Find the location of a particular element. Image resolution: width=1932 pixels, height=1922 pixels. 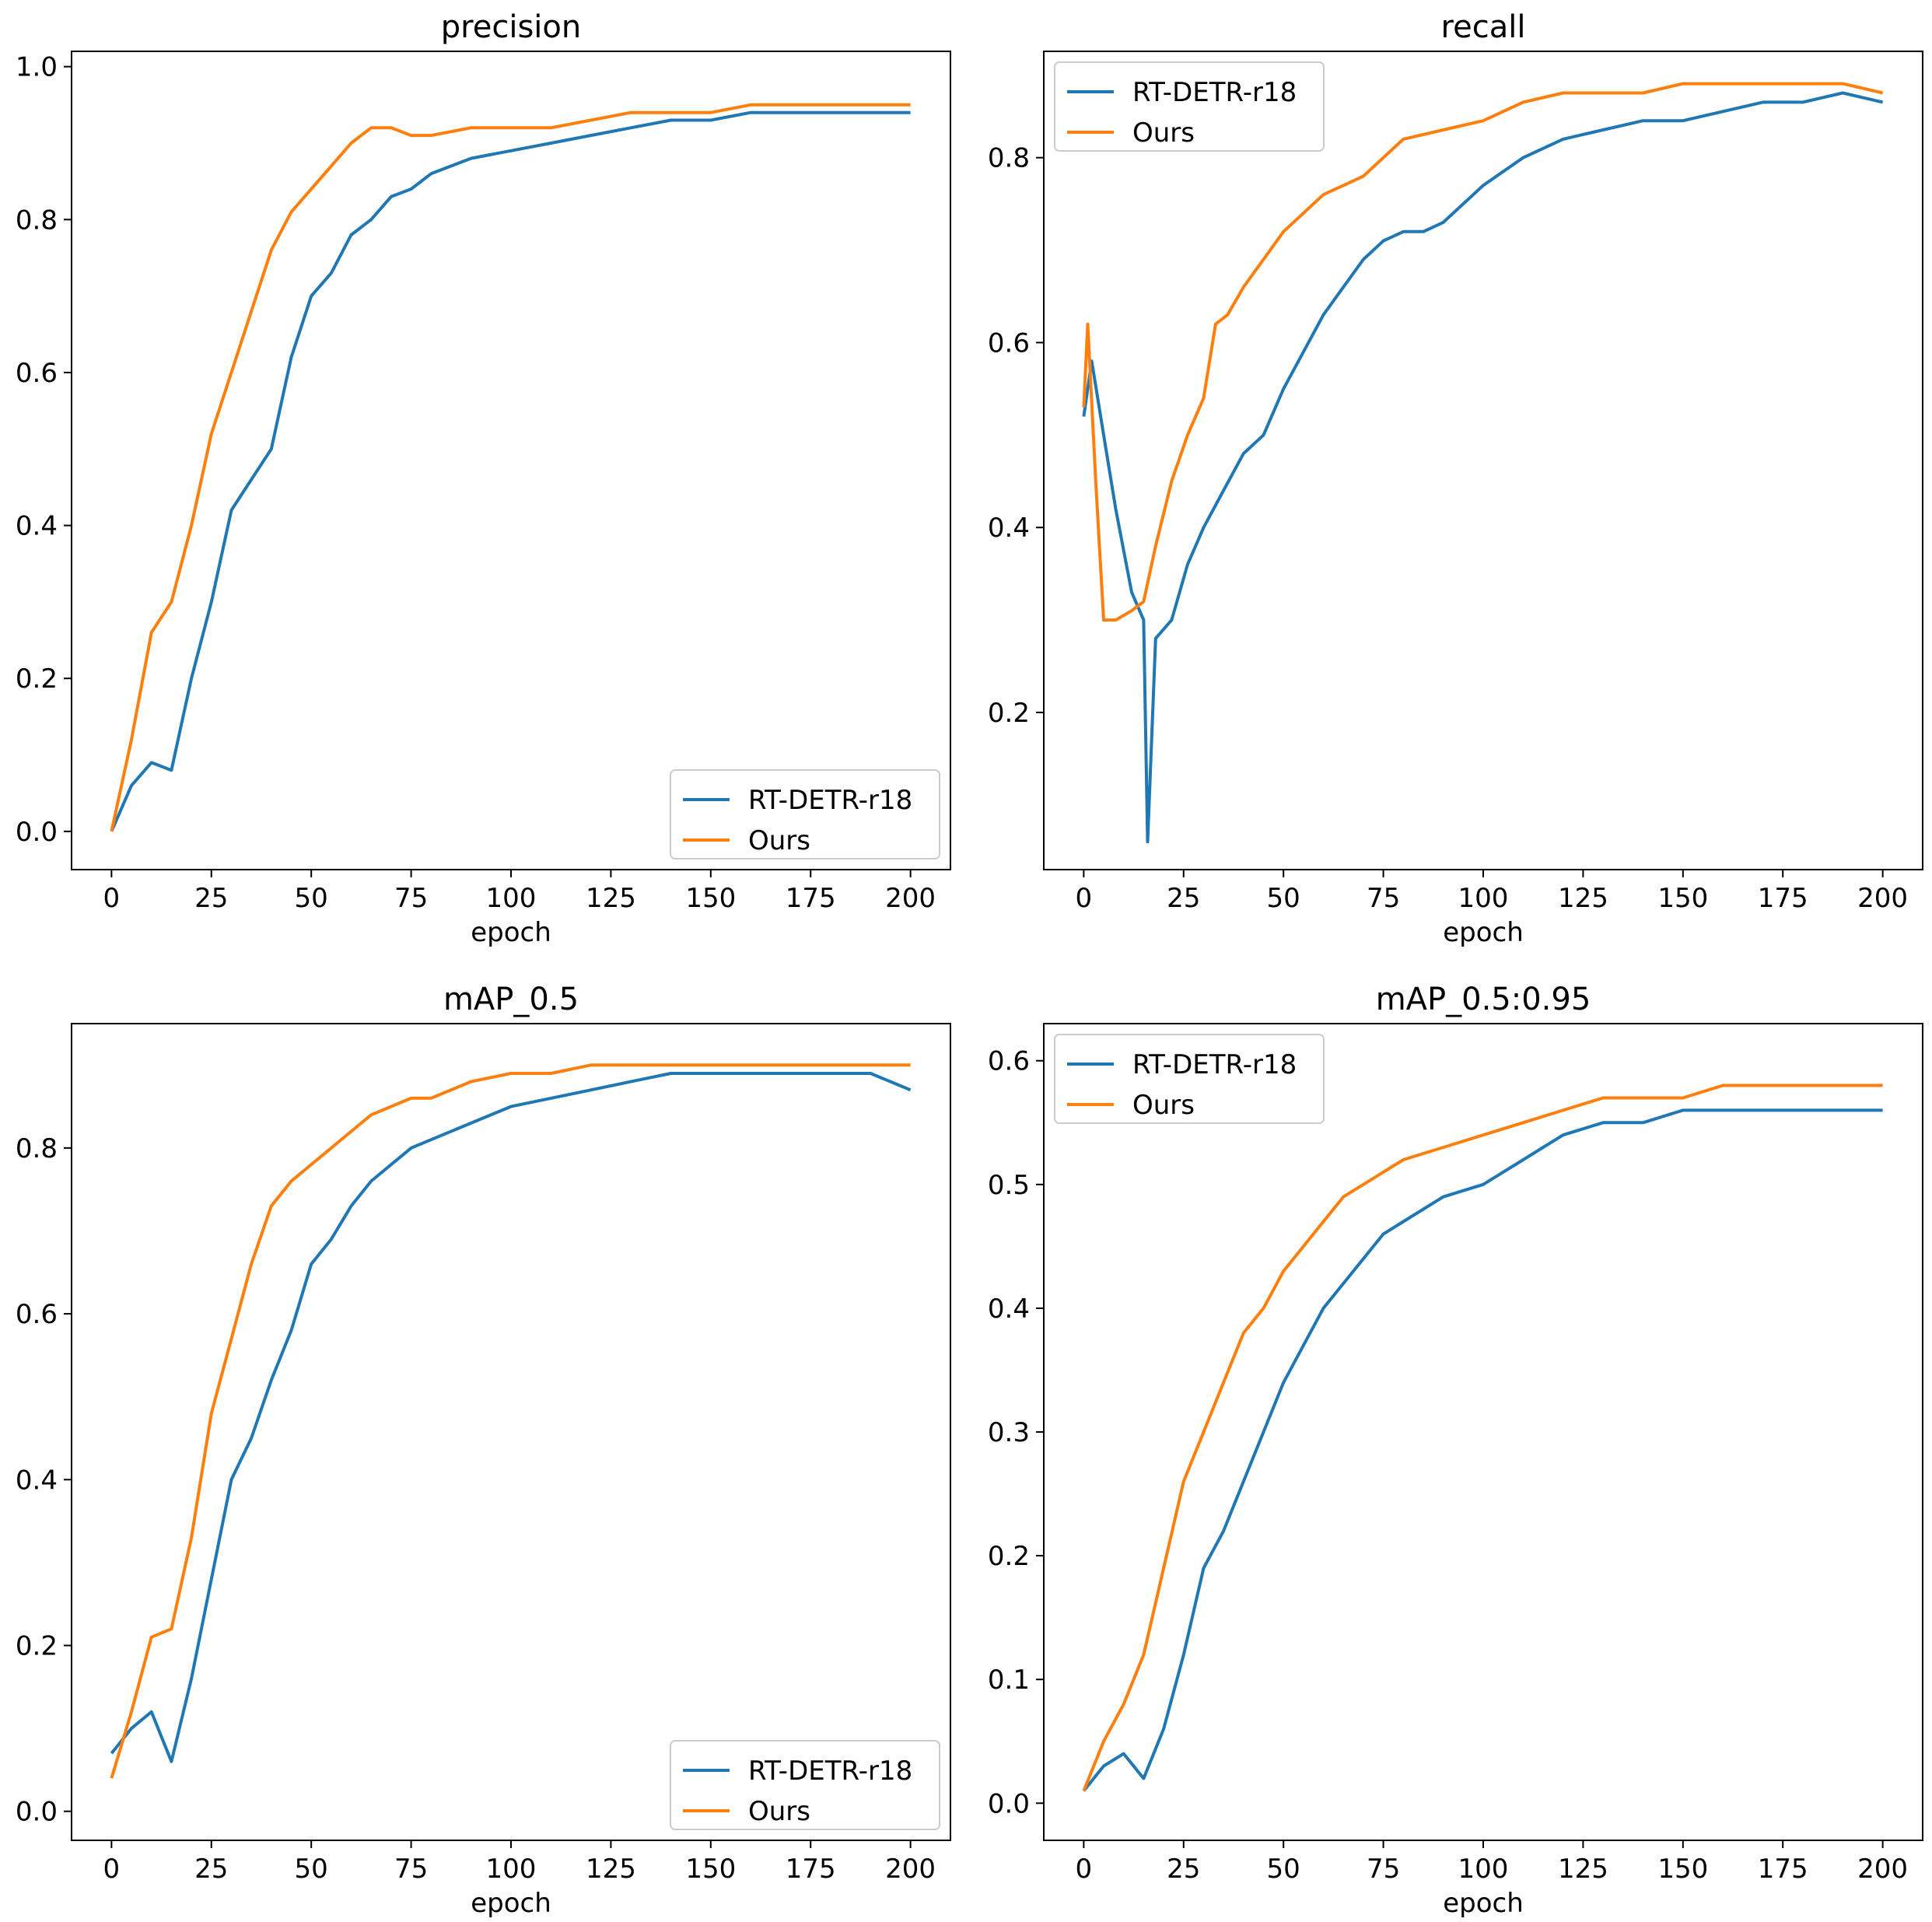

y-tick-label: 1.0 is located at coordinates (37, 67).